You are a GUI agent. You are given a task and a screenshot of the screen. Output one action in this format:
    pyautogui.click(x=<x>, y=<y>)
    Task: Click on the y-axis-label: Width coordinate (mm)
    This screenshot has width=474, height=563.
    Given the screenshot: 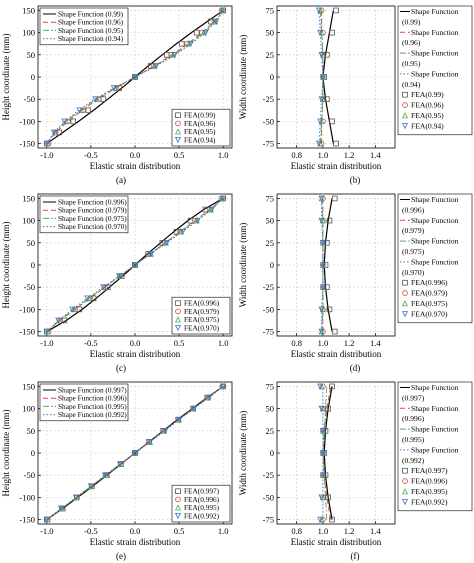 What is the action you would take?
    pyautogui.click(x=243, y=77)
    